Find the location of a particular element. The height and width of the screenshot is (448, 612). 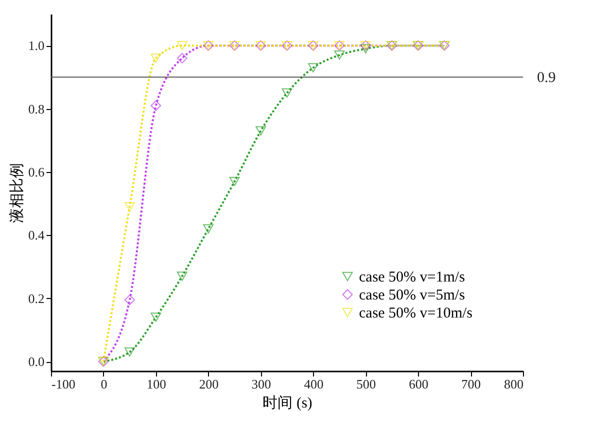

legend-label: case 50% v=5m/s is located at coordinates (412, 296).